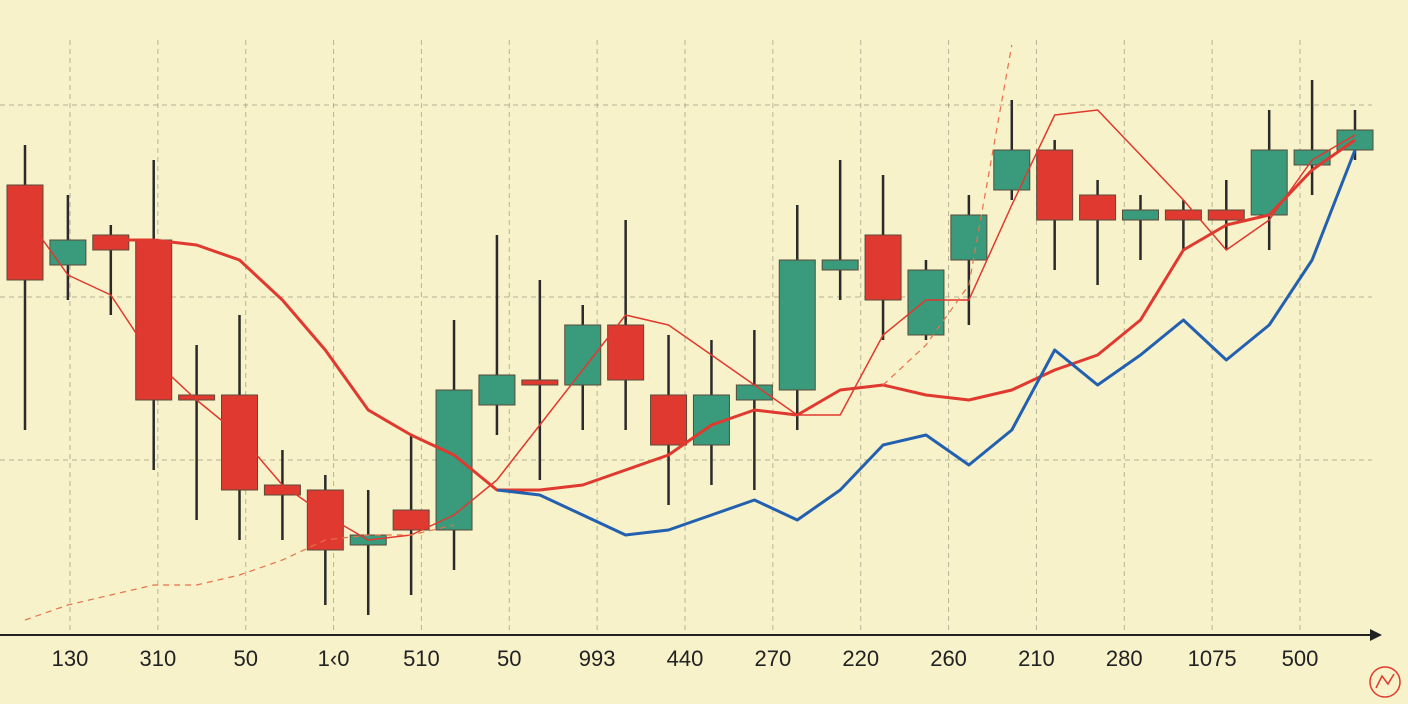 The image size is (1408, 704). I want to click on x-tick-label: 993, so click(597, 658).